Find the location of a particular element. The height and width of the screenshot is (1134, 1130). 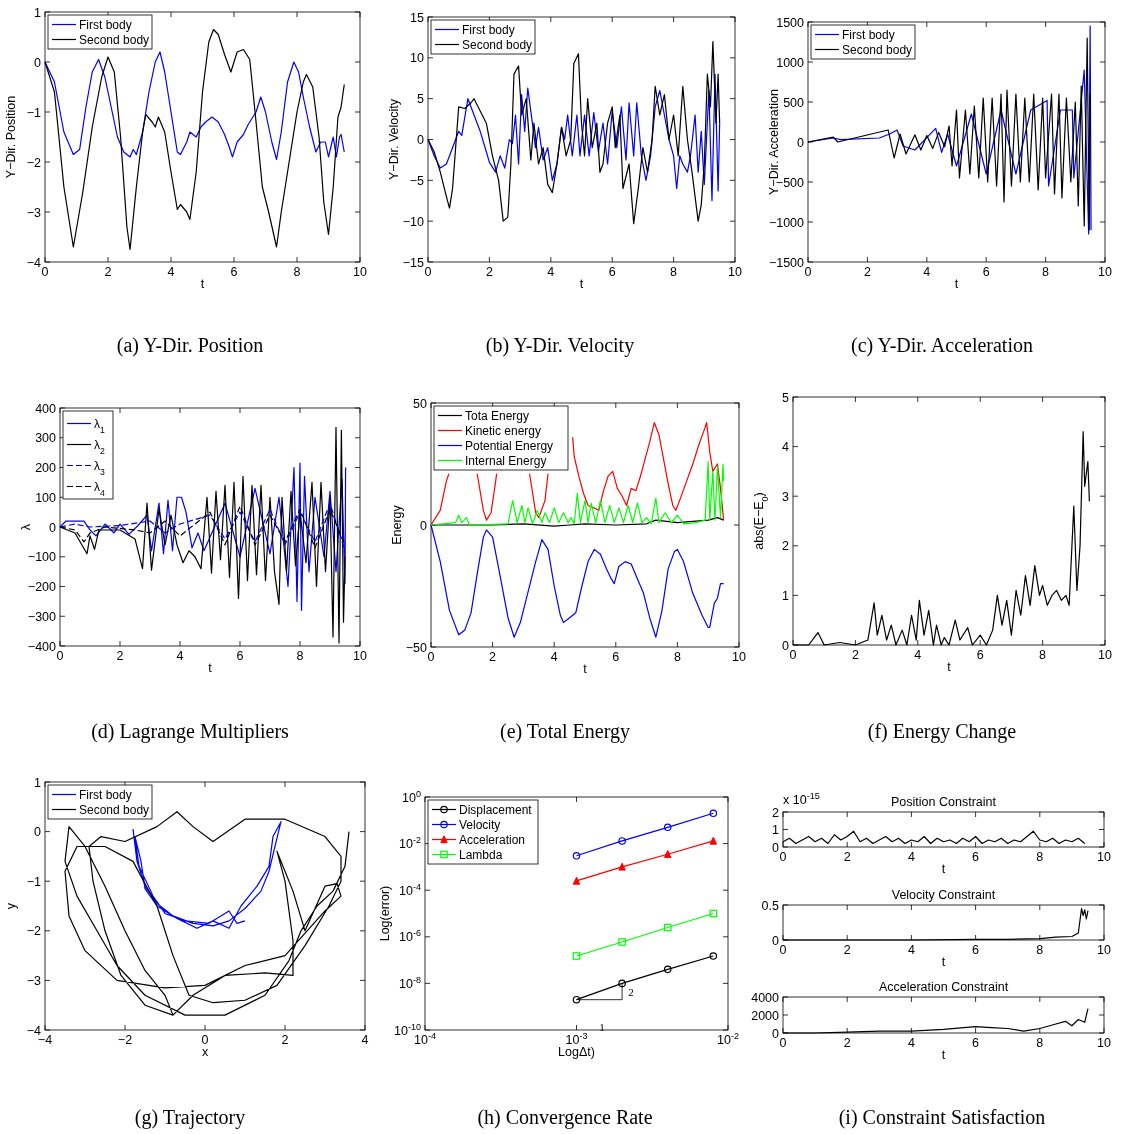

y-tick-label: 10$^{0}$ is located at coordinates (411, 796).